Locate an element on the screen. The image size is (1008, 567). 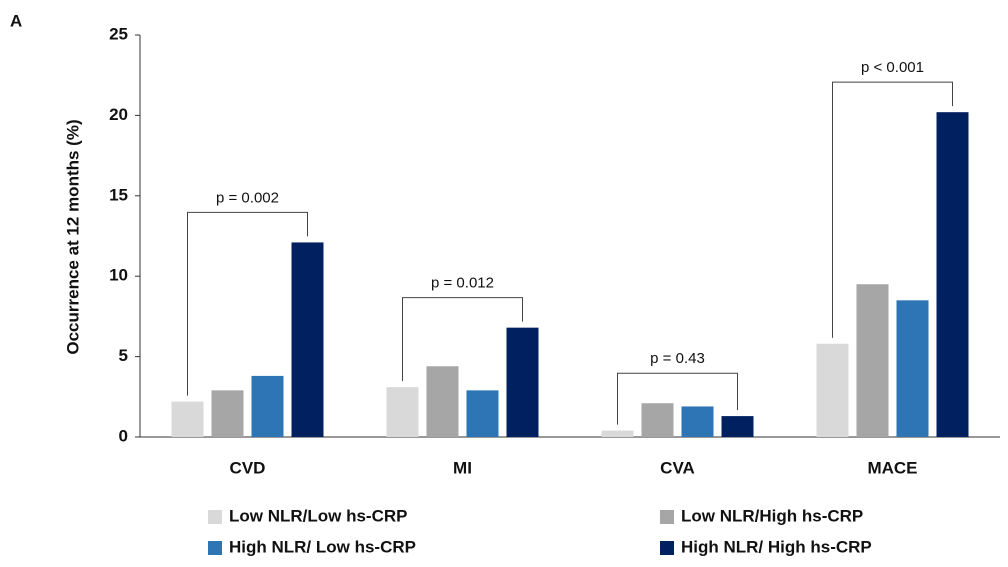
annotation: p = 0.002 is located at coordinates (247, 197).